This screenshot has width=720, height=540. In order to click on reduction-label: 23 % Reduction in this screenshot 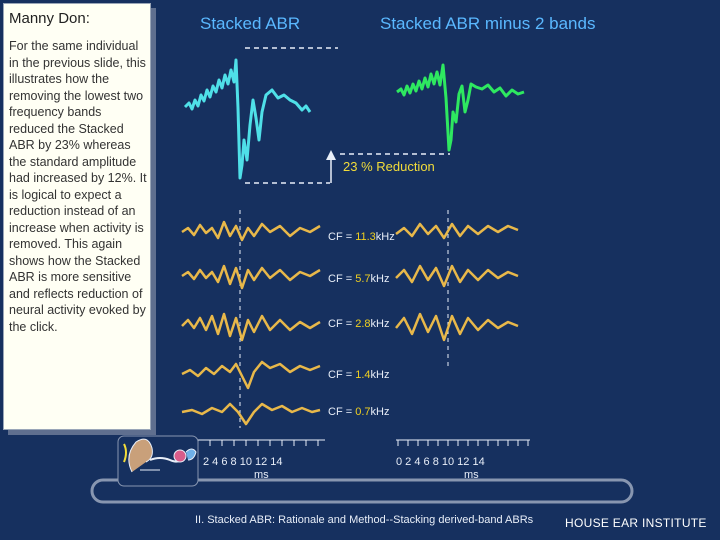, I will do `click(389, 166)`.